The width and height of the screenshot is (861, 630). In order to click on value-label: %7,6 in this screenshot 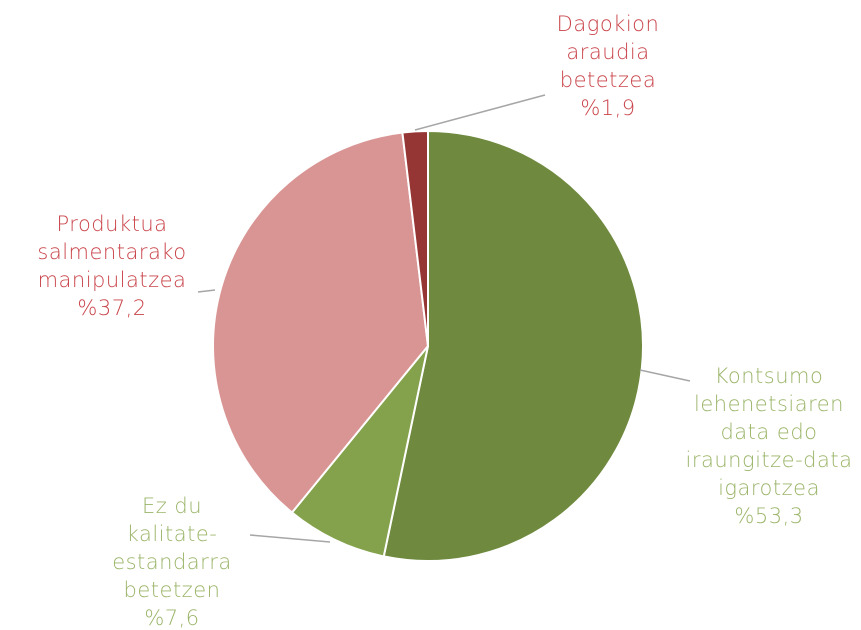, I will do `click(172, 618)`.